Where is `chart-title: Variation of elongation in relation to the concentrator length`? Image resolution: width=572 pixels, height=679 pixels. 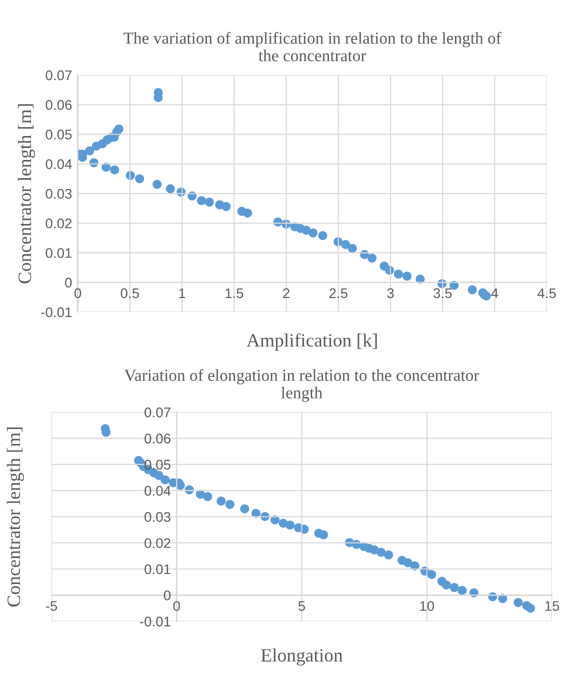 chart-title: Variation of elongation in relation to the concentrator length is located at coordinates (302, 385).